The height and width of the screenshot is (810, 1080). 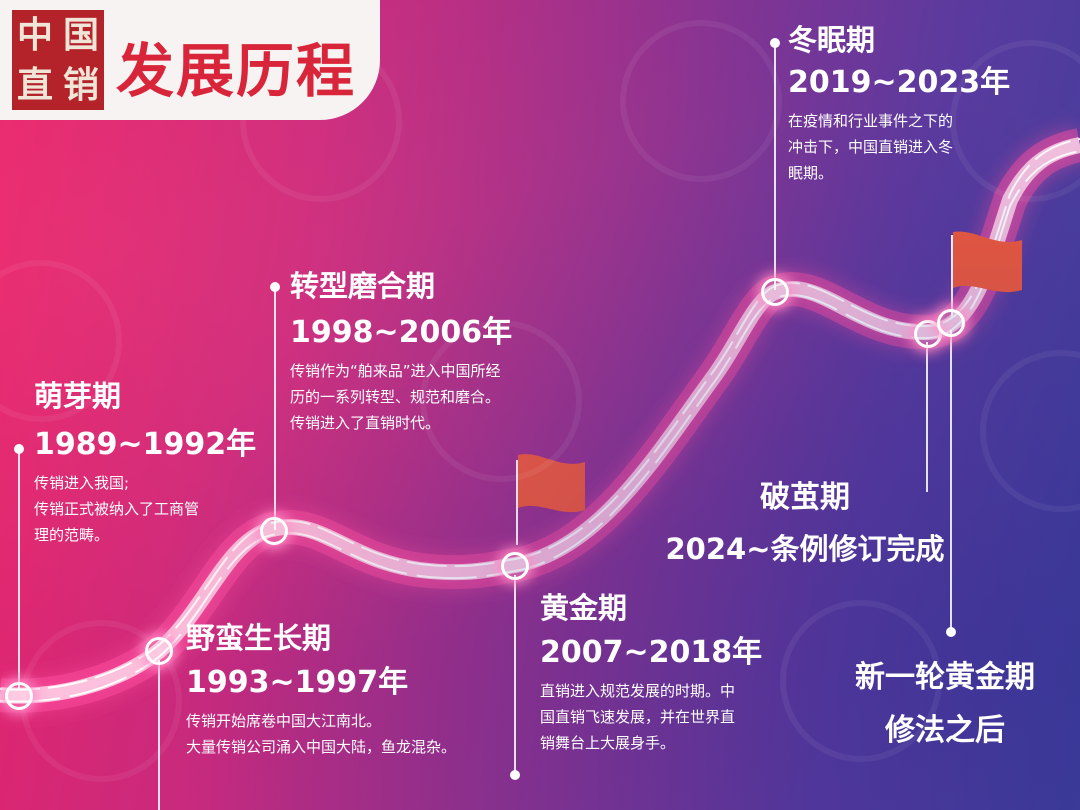 I want to click on desc-line: 传销进入我国;, so click(x=82, y=483).